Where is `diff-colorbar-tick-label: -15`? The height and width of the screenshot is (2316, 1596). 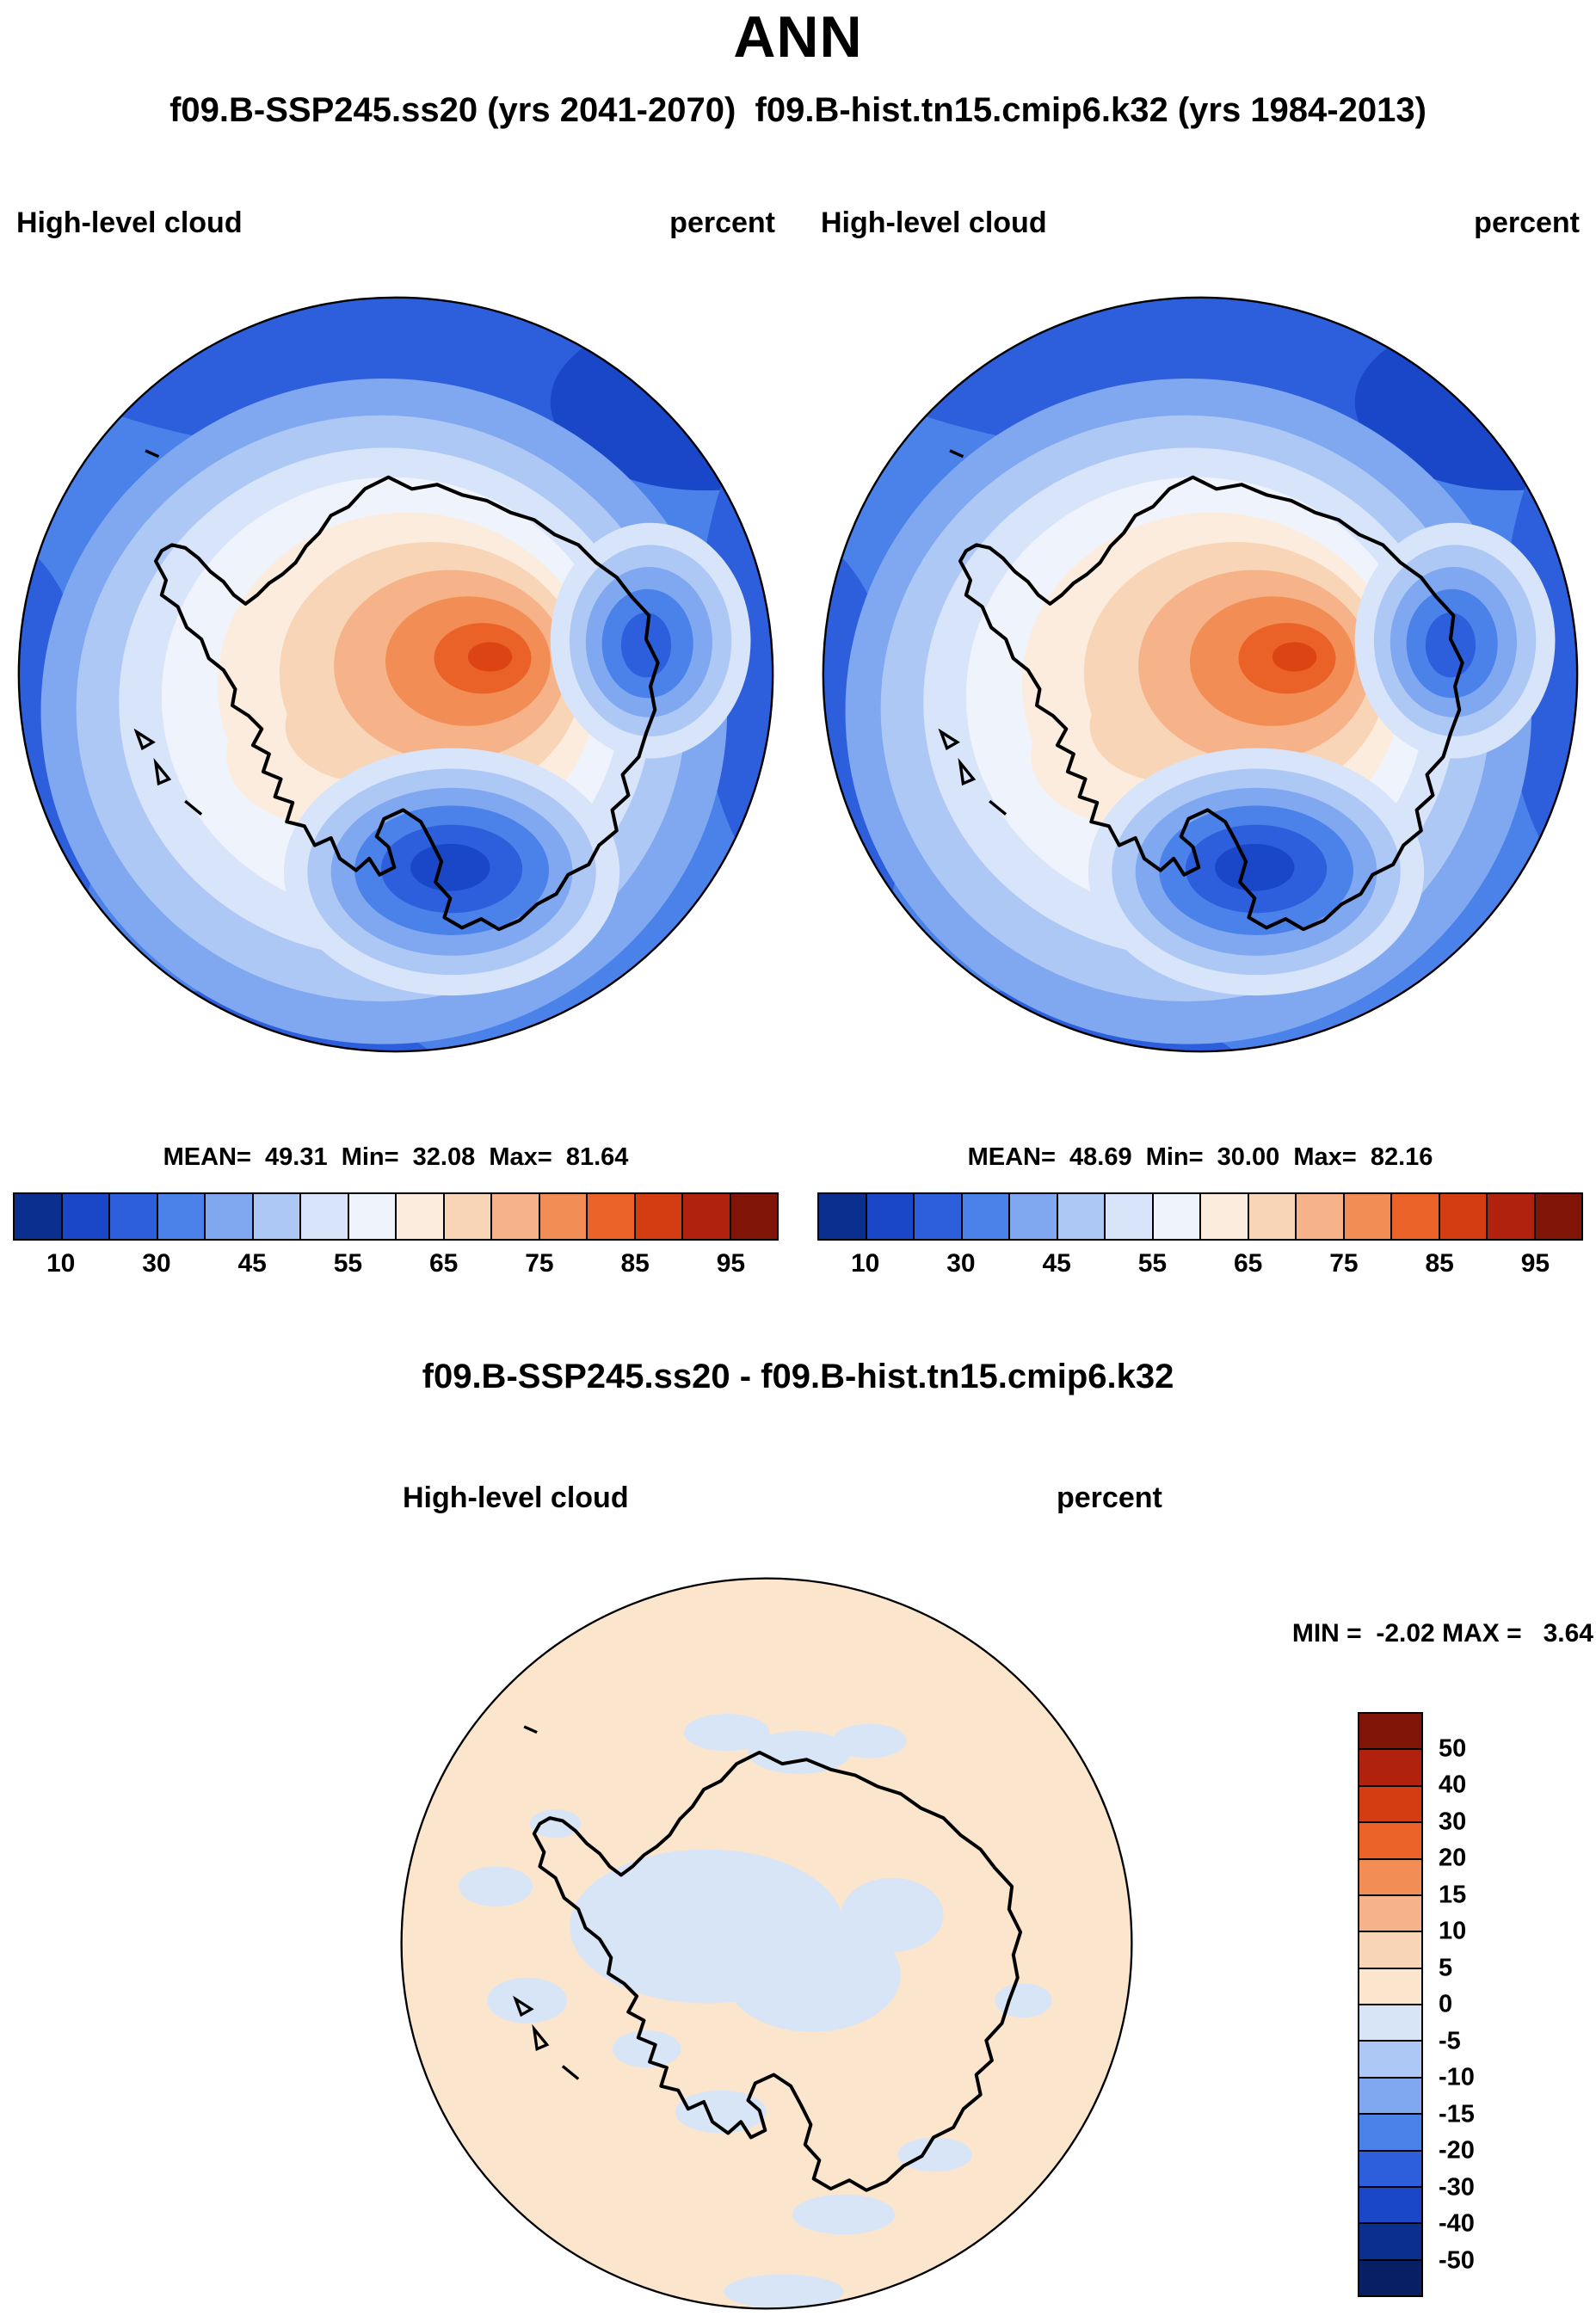
diff-colorbar-tick-label: -15 is located at coordinates (1457, 2114).